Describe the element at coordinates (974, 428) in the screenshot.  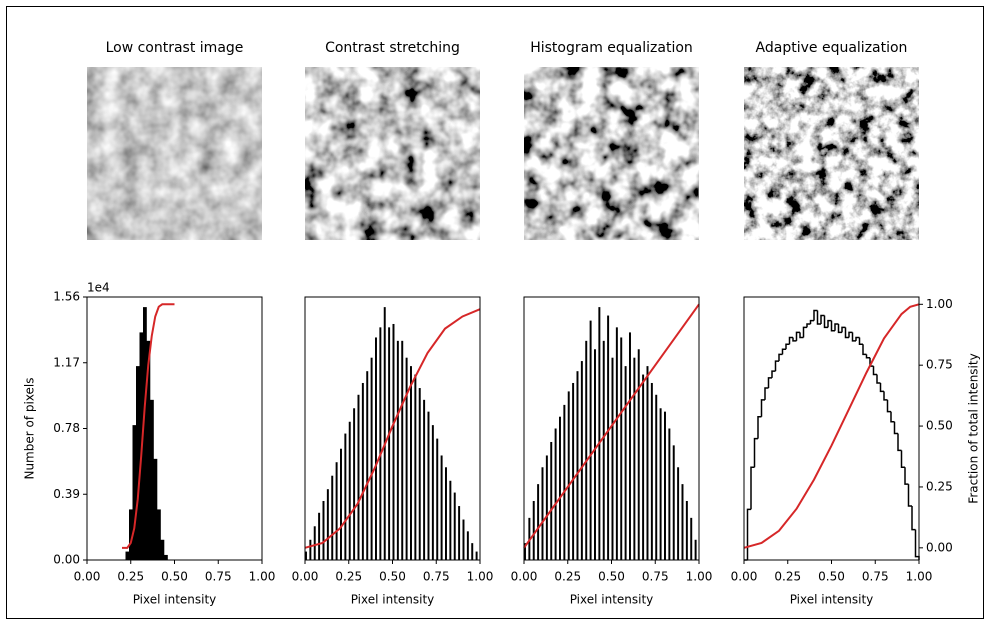
I see `y2-axis-label: Fraction of total intensity` at that location.